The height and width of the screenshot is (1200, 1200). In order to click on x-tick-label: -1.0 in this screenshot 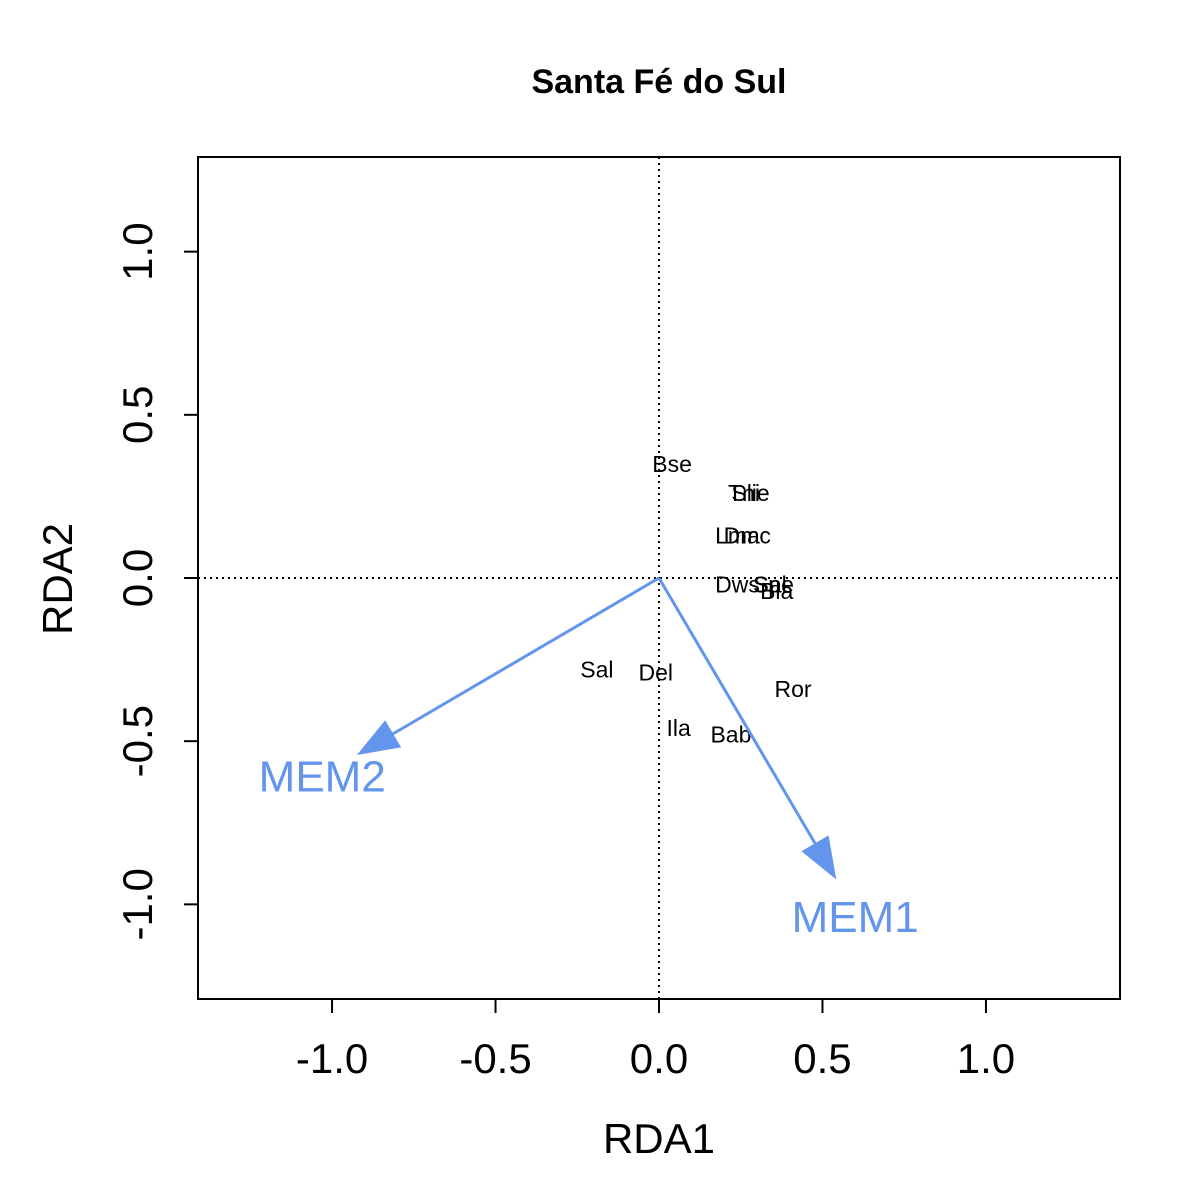, I will do `click(332, 1058)`.